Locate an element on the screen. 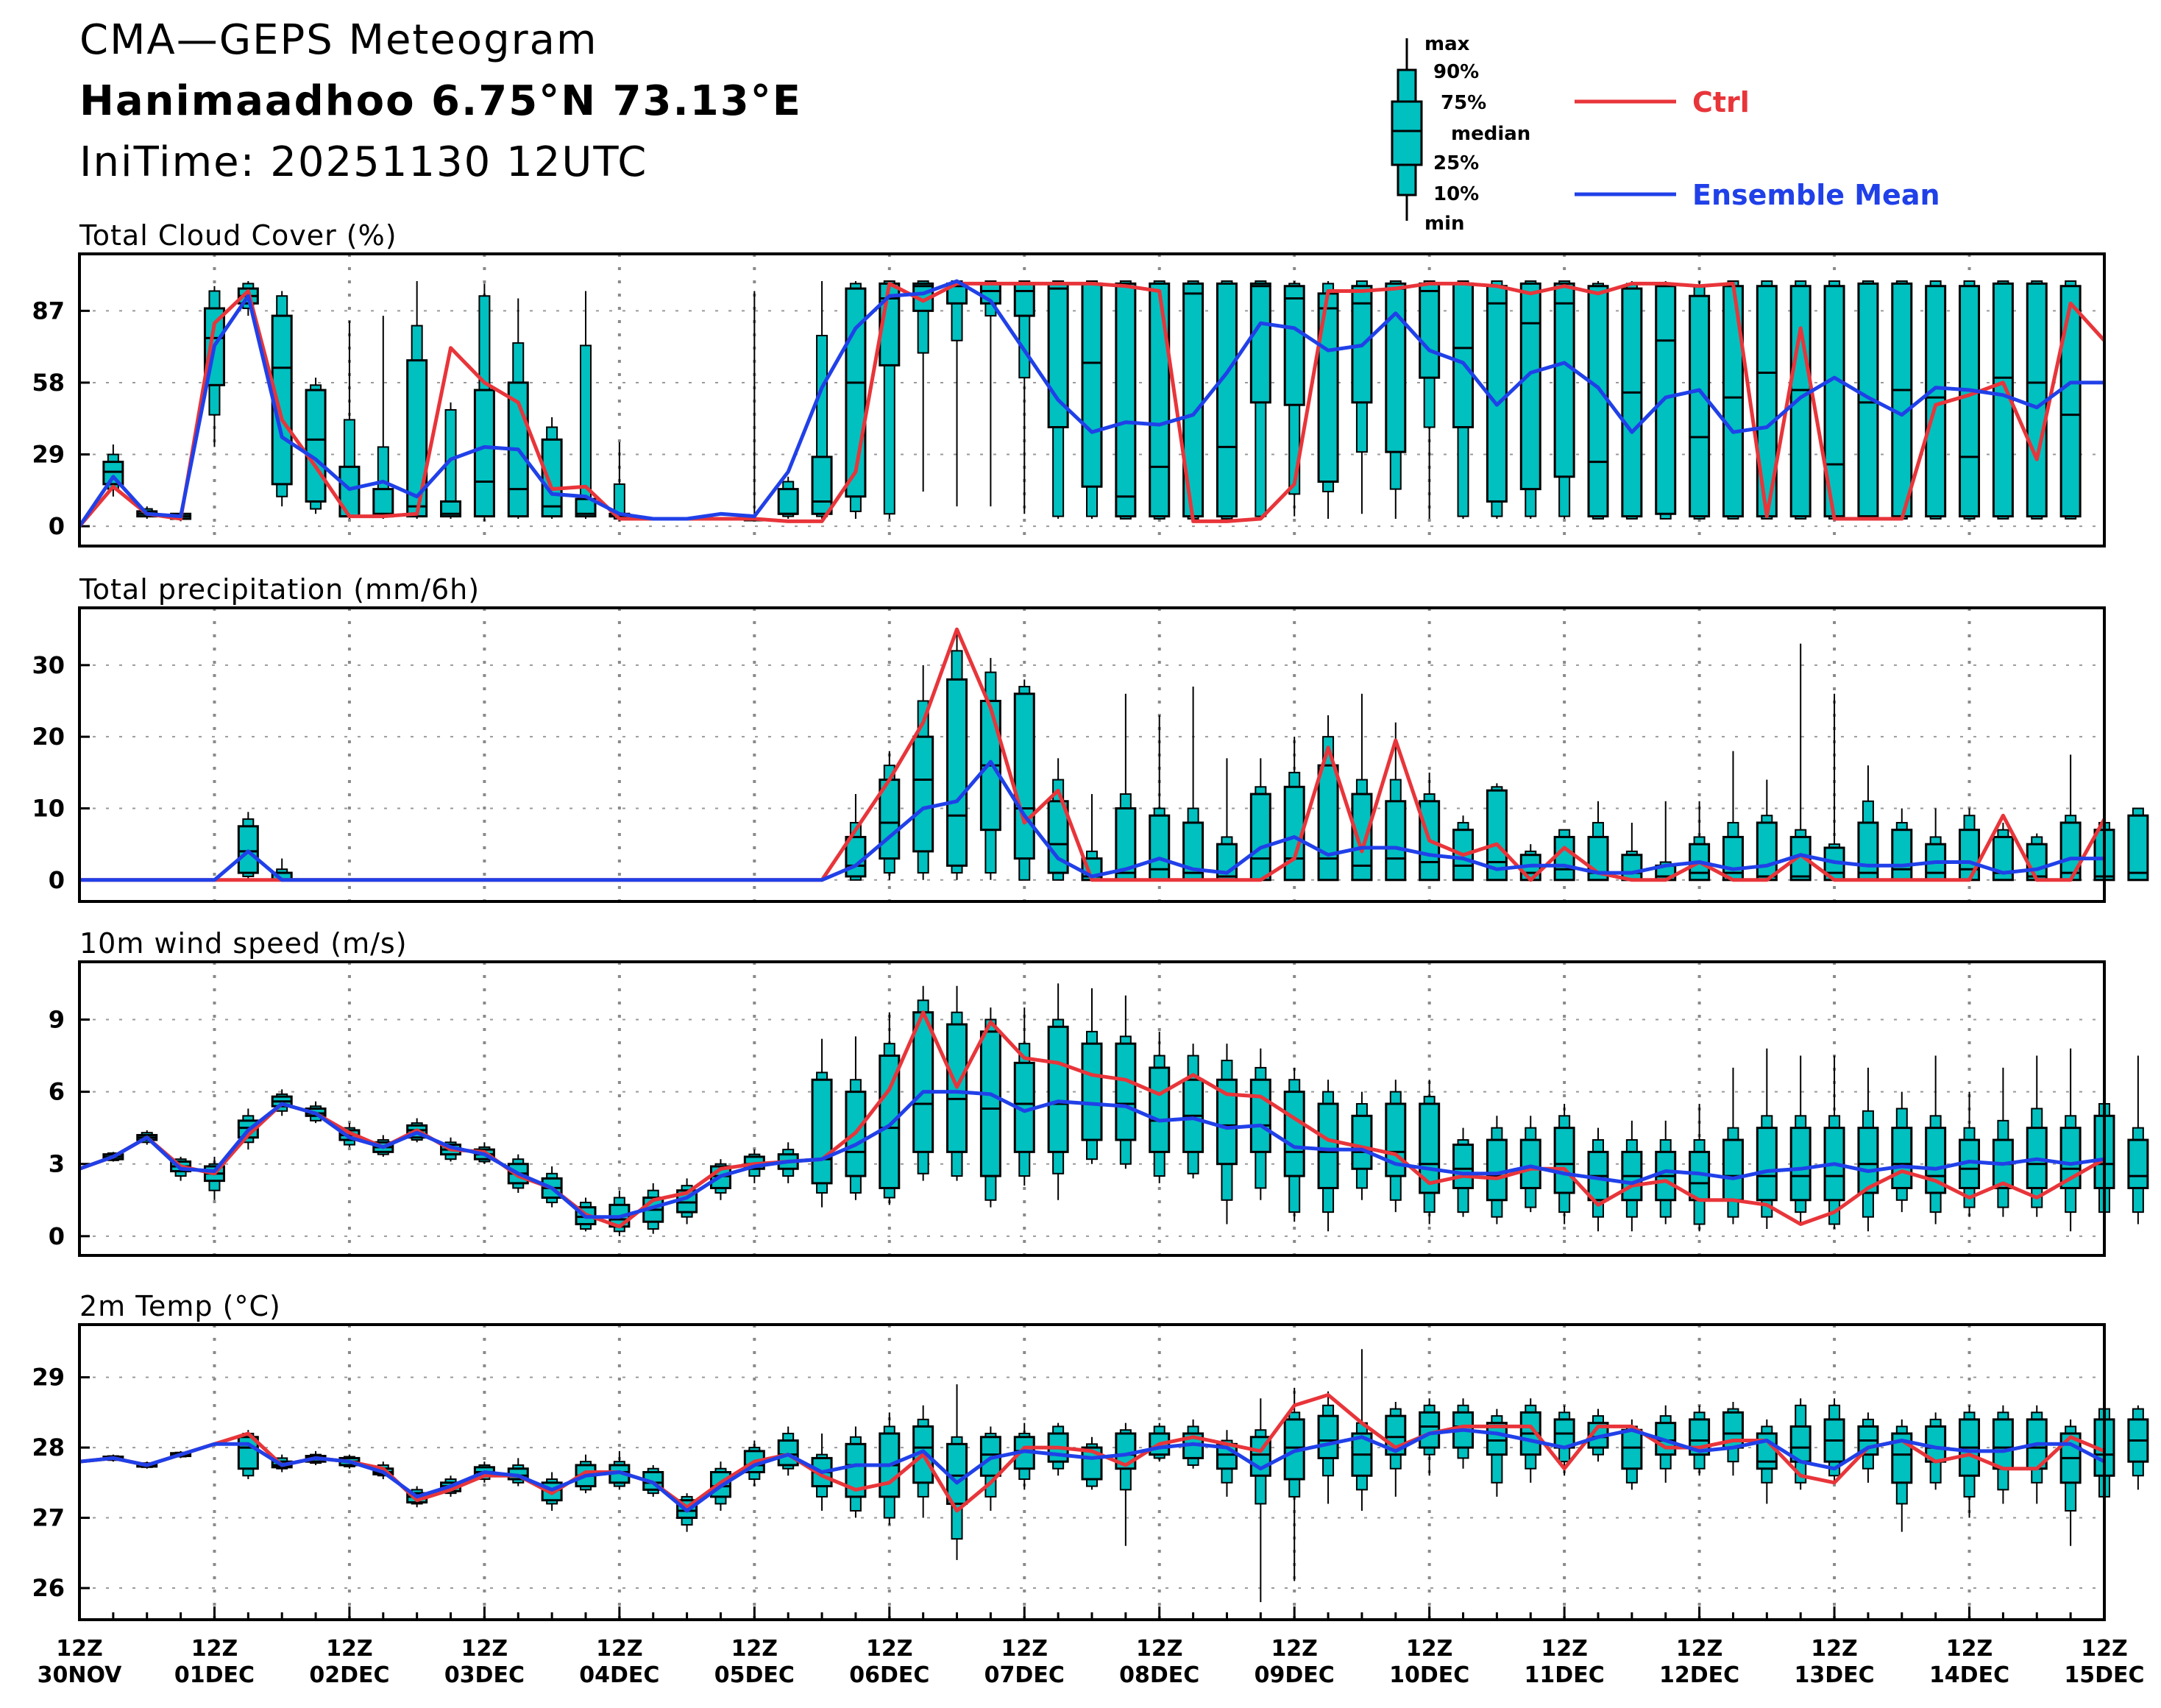  y-tick-label: 3 is located at coordinates (57, 1164).